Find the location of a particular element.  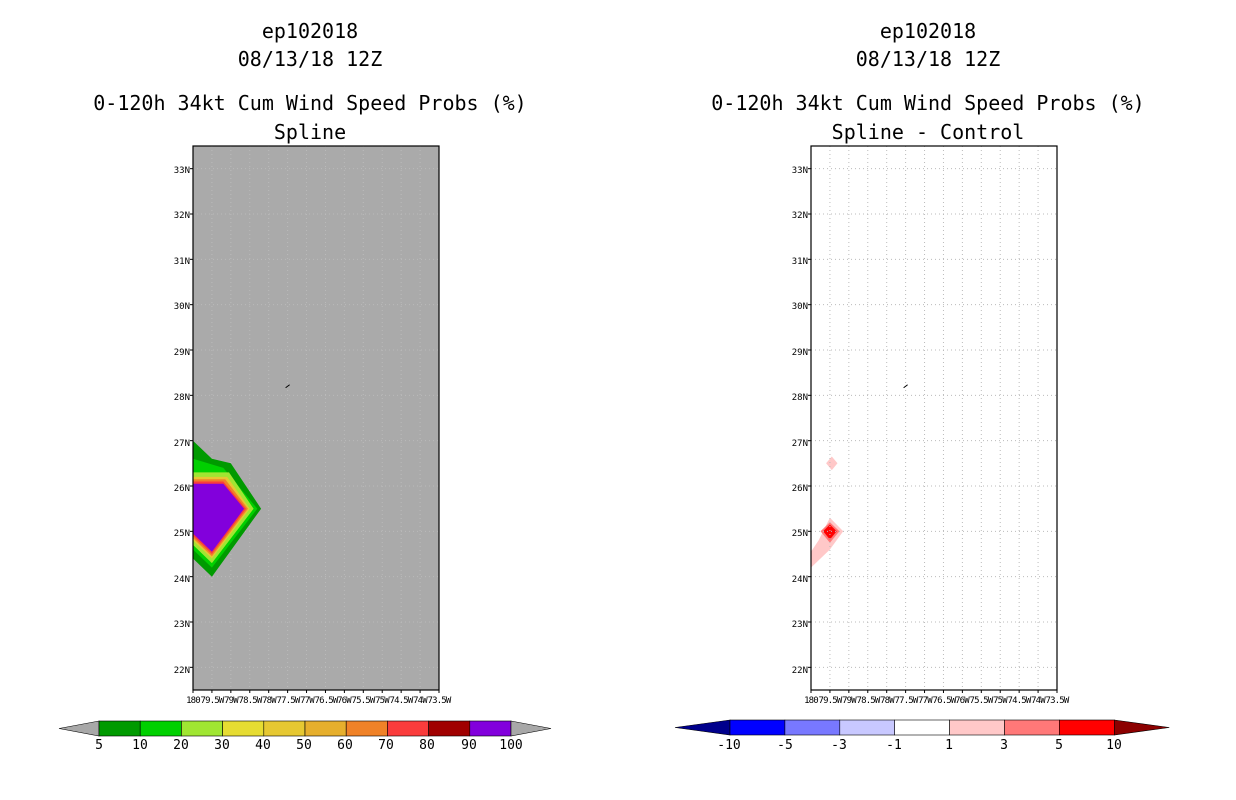

y-tick-label: 23N is located at coordinates (800, 625).